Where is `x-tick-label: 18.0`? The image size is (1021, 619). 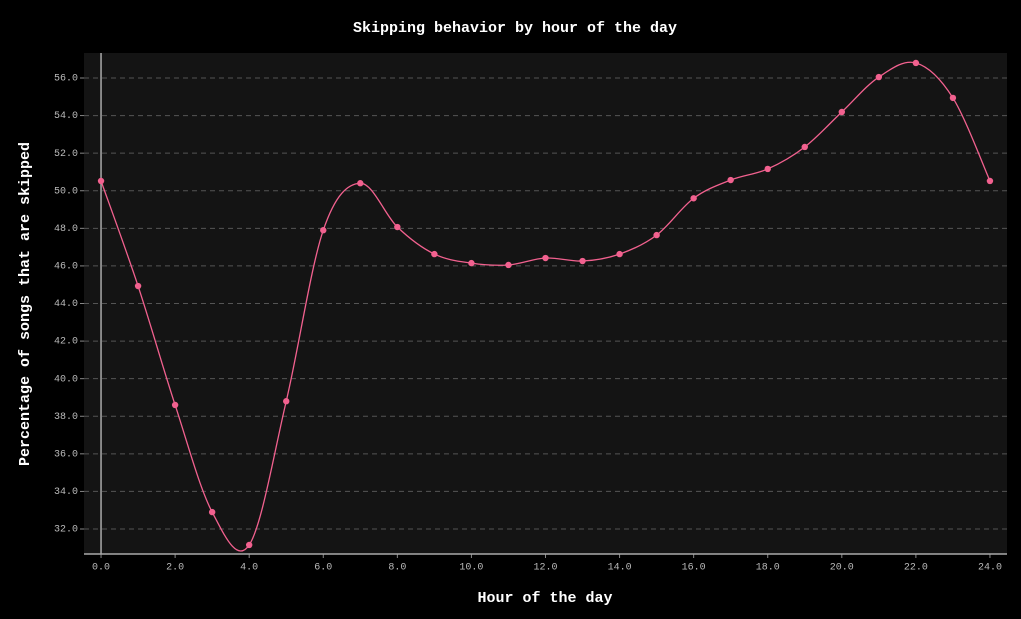 x-tick-label: 18.0 is located at coordinates (768, 568).